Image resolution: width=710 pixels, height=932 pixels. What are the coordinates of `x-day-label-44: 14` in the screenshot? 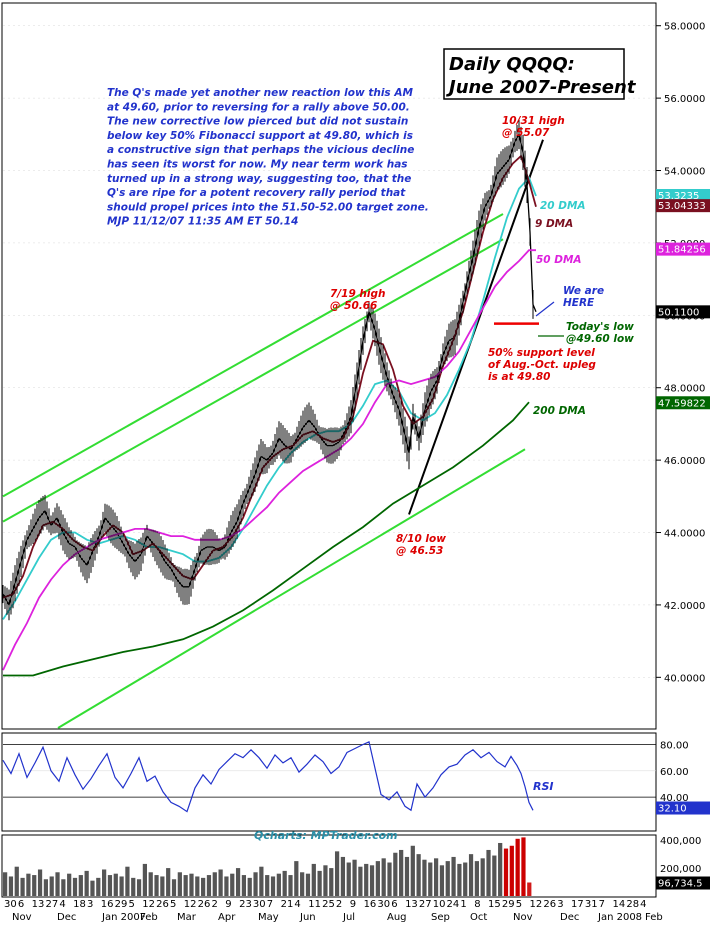 It's located at (619, 904).